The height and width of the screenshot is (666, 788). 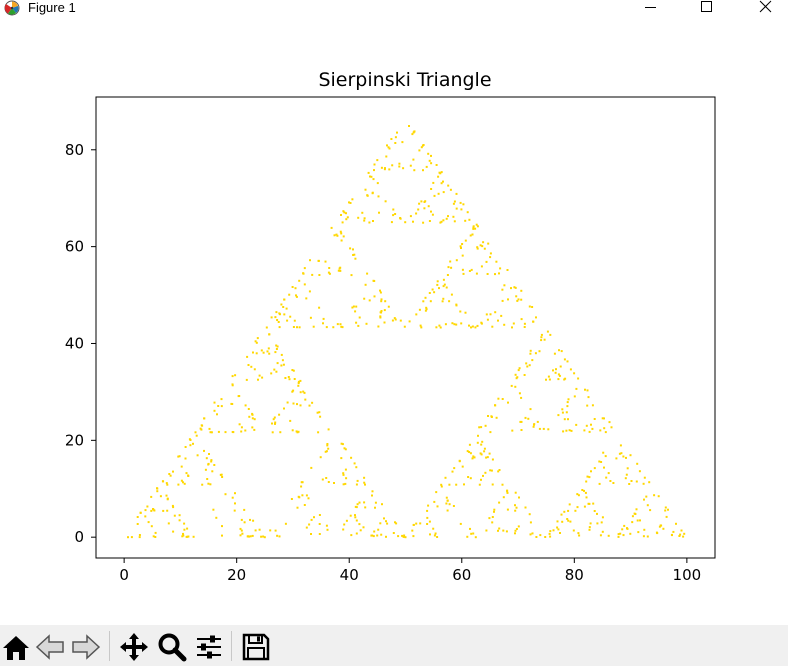 I want to click on pan-button, so click(x=134, y=647).